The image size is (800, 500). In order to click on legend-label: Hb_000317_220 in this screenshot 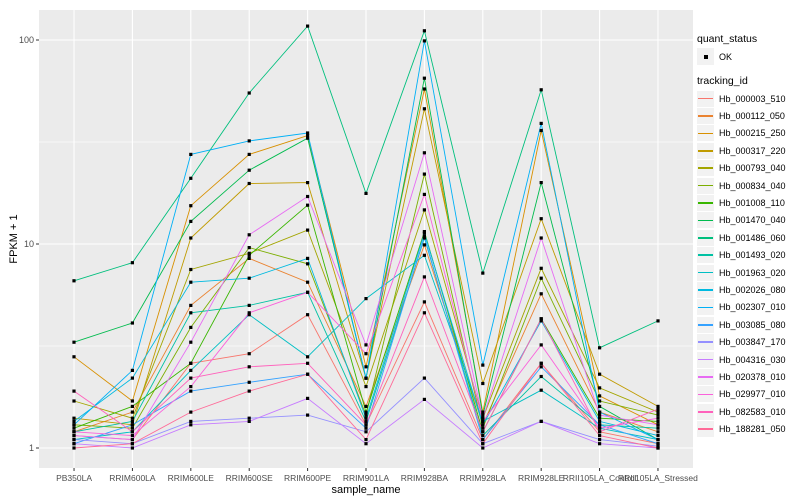, I will do `click(752, 150)`.